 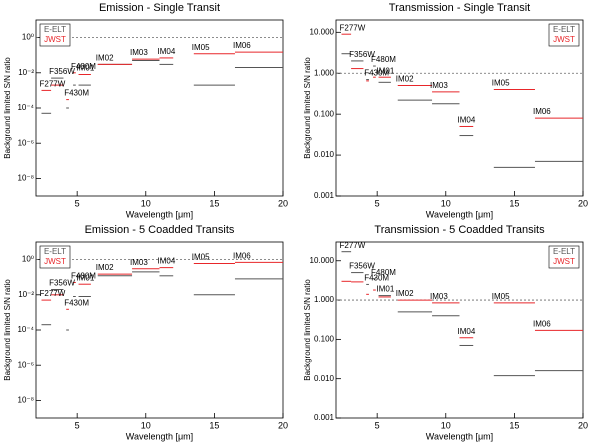 I want to click on panel-title: Emission - 5 Coadded Transits, so click(x=160, y=230).